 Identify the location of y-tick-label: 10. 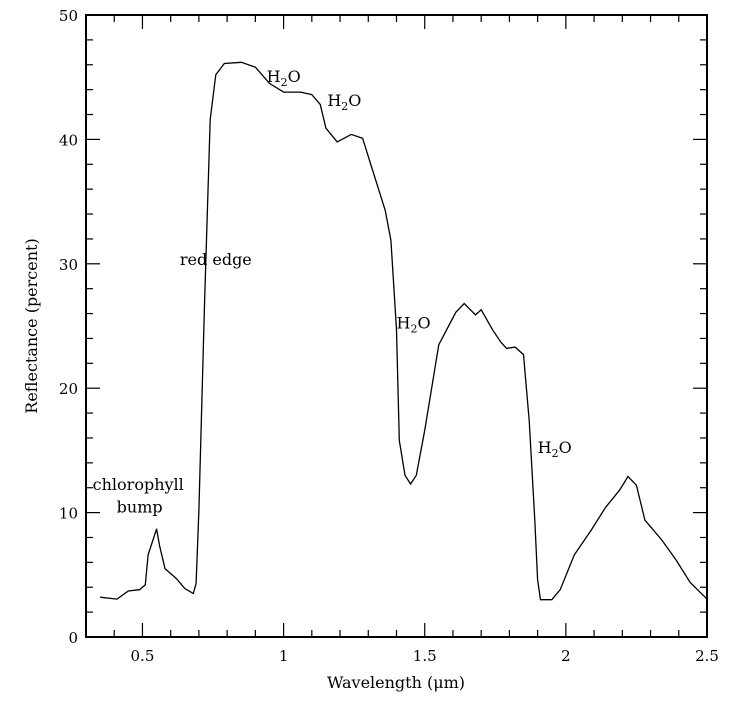
(68, 514).